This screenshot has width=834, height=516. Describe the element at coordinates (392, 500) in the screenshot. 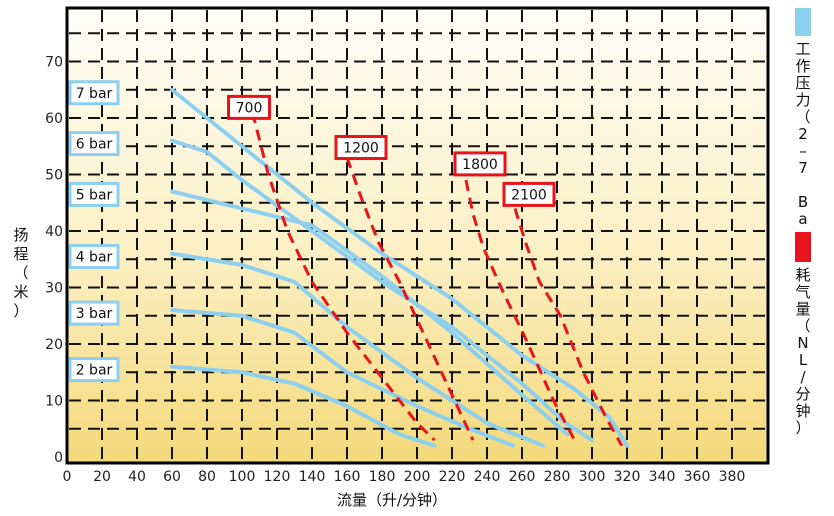

I see `x-axis-label: 流量（升/分钟）` at that location.